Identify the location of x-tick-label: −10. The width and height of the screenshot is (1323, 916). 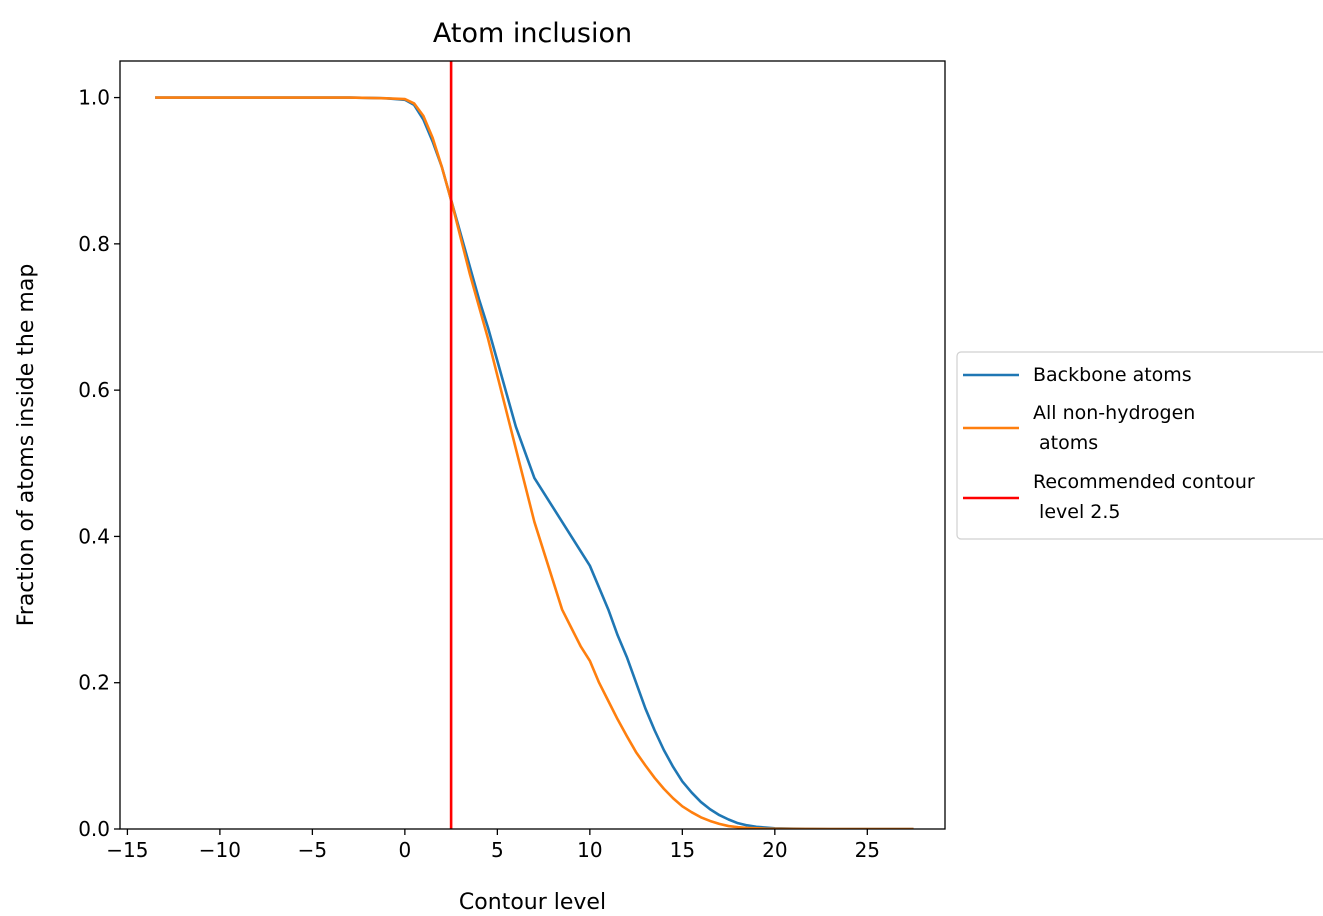
(220, 850).